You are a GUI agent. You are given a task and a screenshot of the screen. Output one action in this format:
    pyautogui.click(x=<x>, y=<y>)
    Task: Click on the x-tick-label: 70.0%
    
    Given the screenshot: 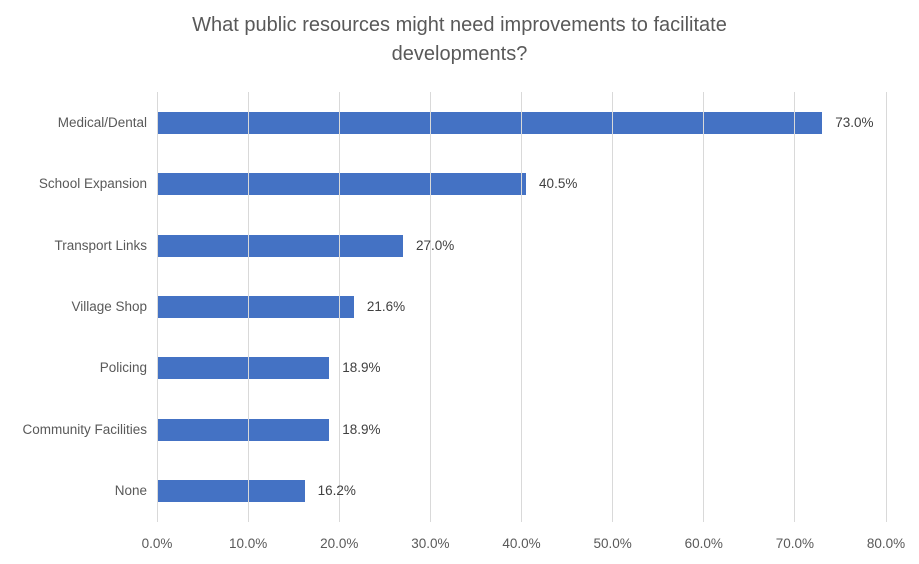 What is the action you would take?
    pyautogui.click(x=795, y=543)
    